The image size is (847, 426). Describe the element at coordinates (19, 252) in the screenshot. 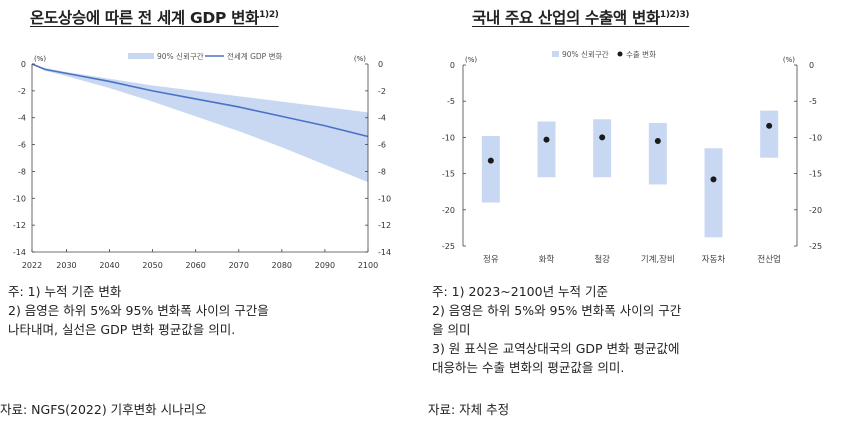

I see `y-tick-label-left: -14` at that location.